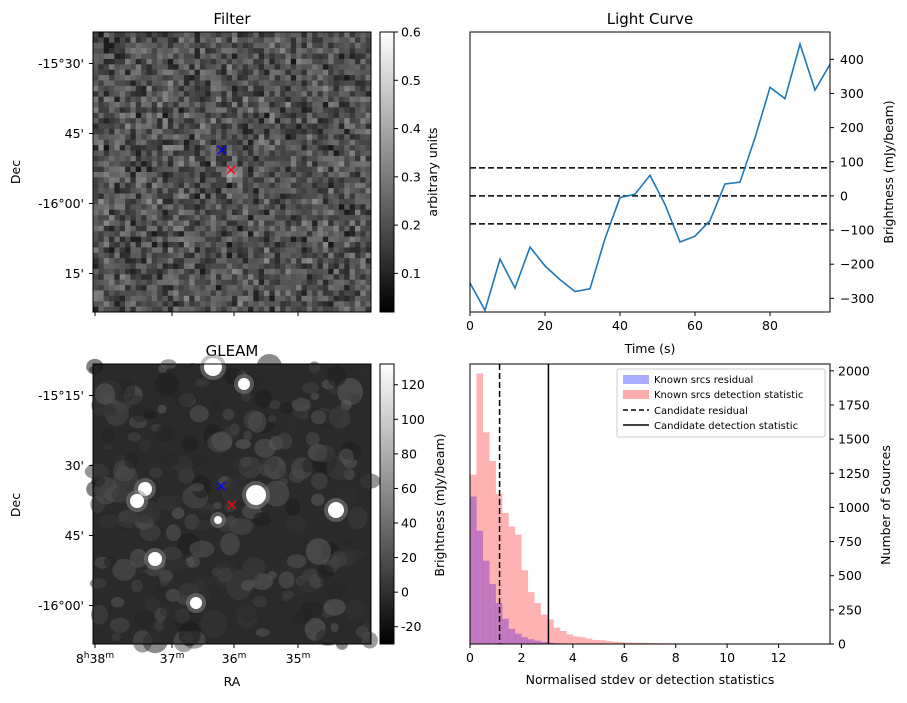 This screenshot has width=907, height=703. I want to click on histogram-bar-detection, so click(563, 637).